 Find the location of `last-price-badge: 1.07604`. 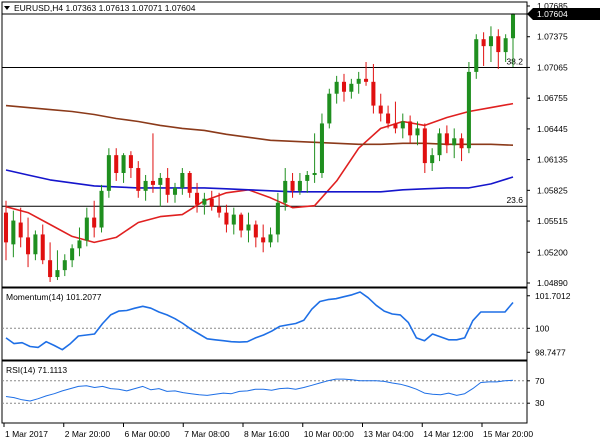

last-price-badge: 1.07604 is located at coordinates (563, 14).